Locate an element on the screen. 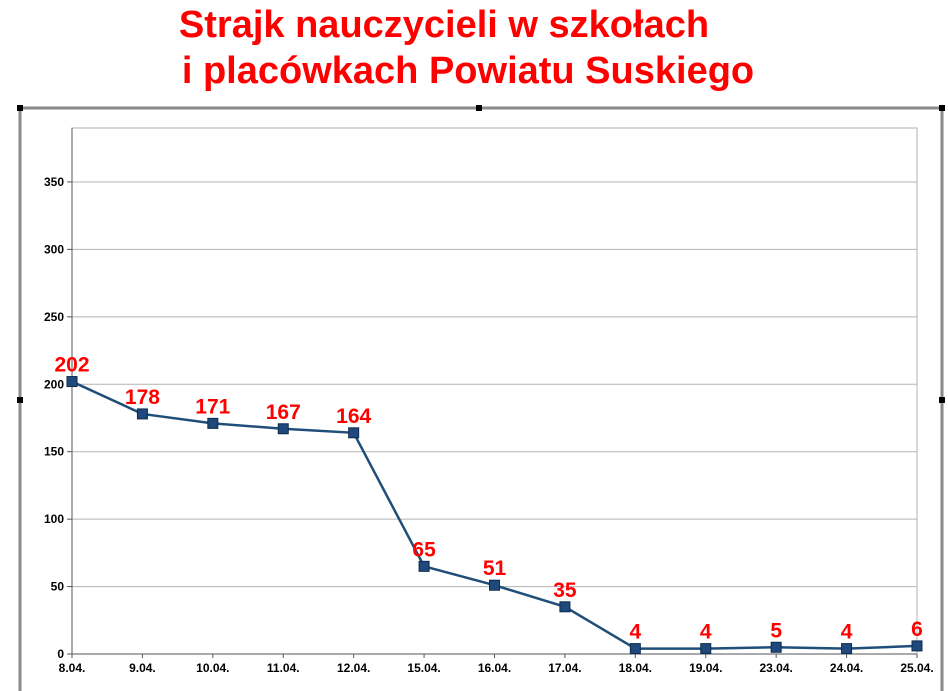 Image resolution: width=948 pixels, height=691 pixels. x-tick-label: 10.04. is located at coordinates (212, 668).